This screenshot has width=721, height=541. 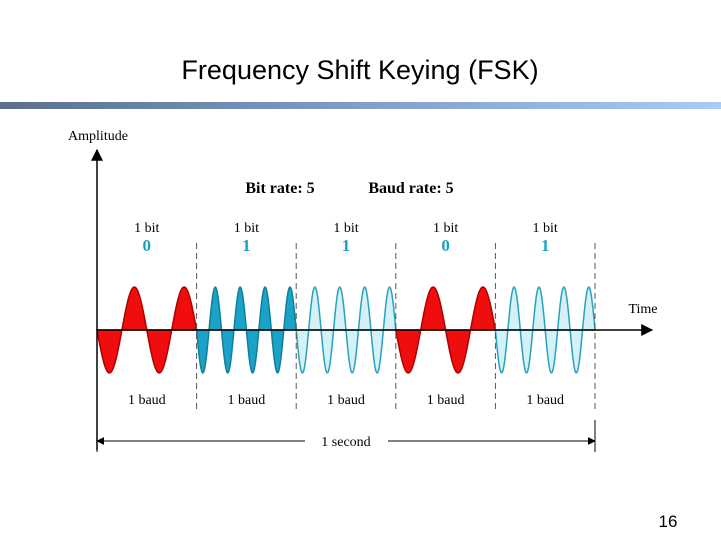 What do you see at coordinates (359, 70) in the screenshot?
I see `slide-title: Frequency Shift Keying (FSK)` at bounding box center [359, 70].